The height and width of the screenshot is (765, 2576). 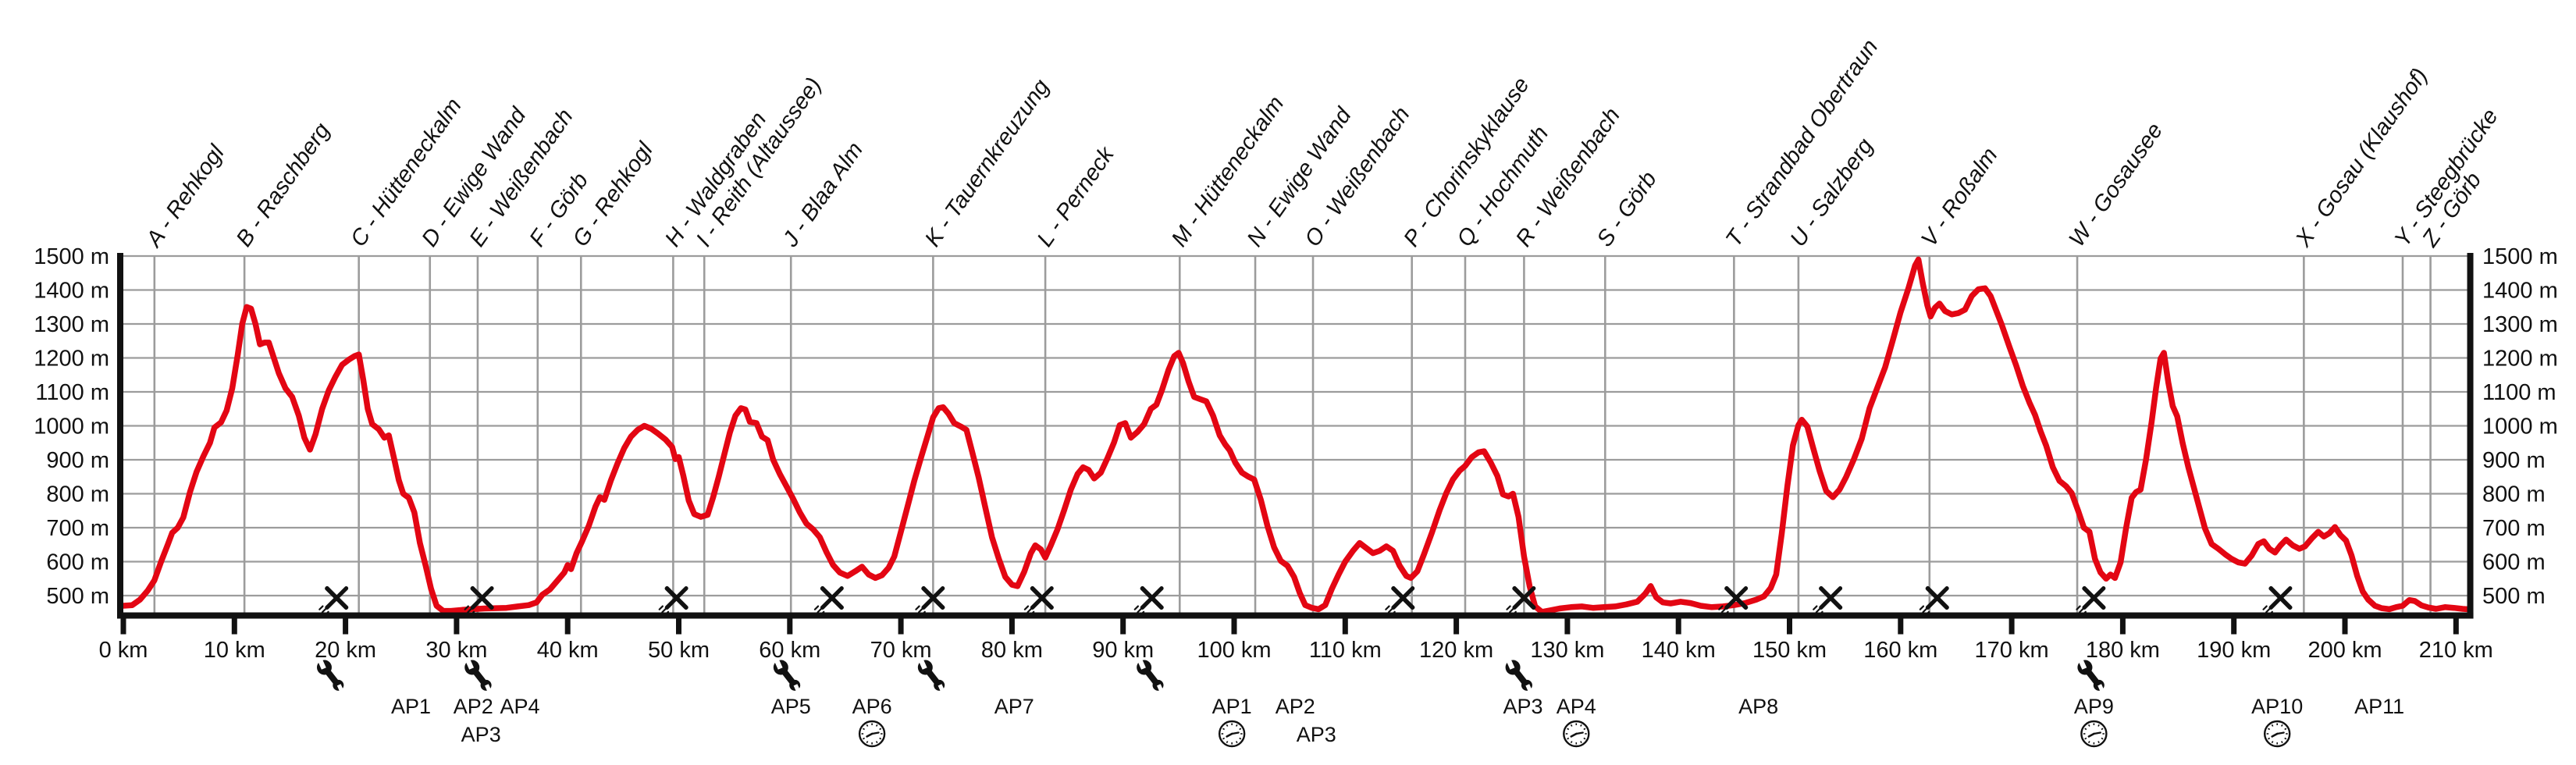 What do you see at coordinates (2514, 494) in the screenshot?
I see `y-tick-label-right: 800 m` at bounding box center [2514, 494].